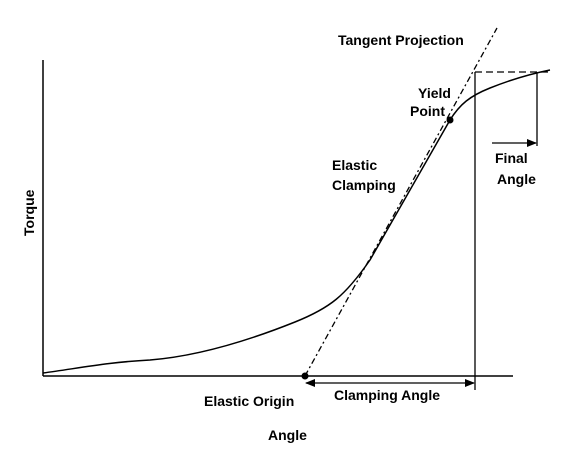 The width and height of the screenshot is (570, 462). I want to click on clamping-angle-label: Clamping Angle, so click(387, 395).